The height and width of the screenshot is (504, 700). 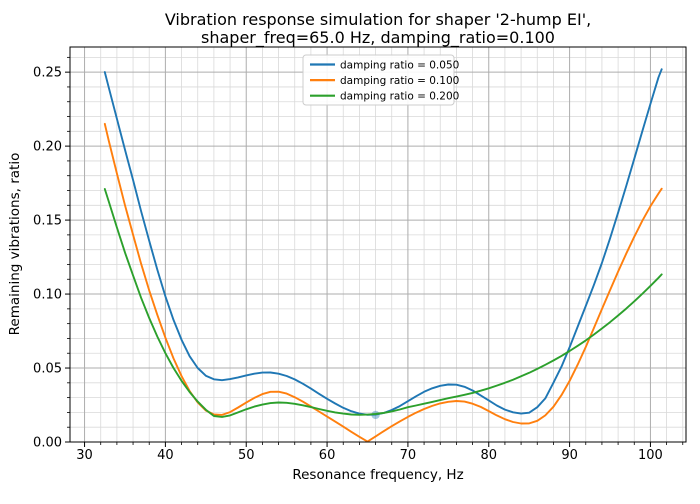 What do you see at coordinates (650, 455) in the screenshot?
I see `x-tick-label: 100` at bounding box center [650, 455].